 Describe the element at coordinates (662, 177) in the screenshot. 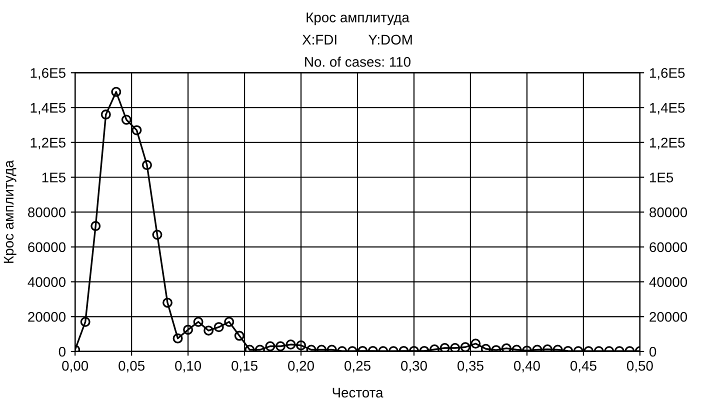

I see `y2-tick-label: 1E5` at that location.